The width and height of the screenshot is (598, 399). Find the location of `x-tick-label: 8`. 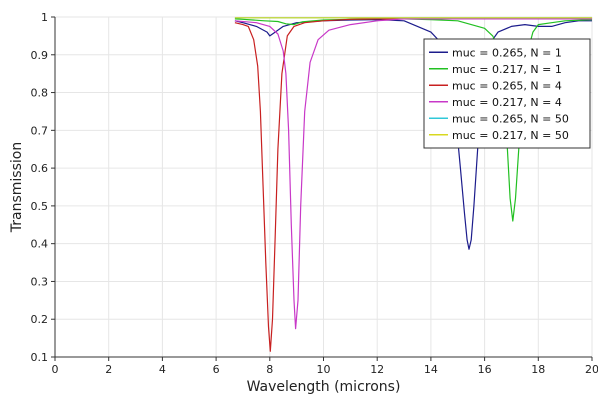

x-tick-label: 8 is located at coordinates (269, 369).